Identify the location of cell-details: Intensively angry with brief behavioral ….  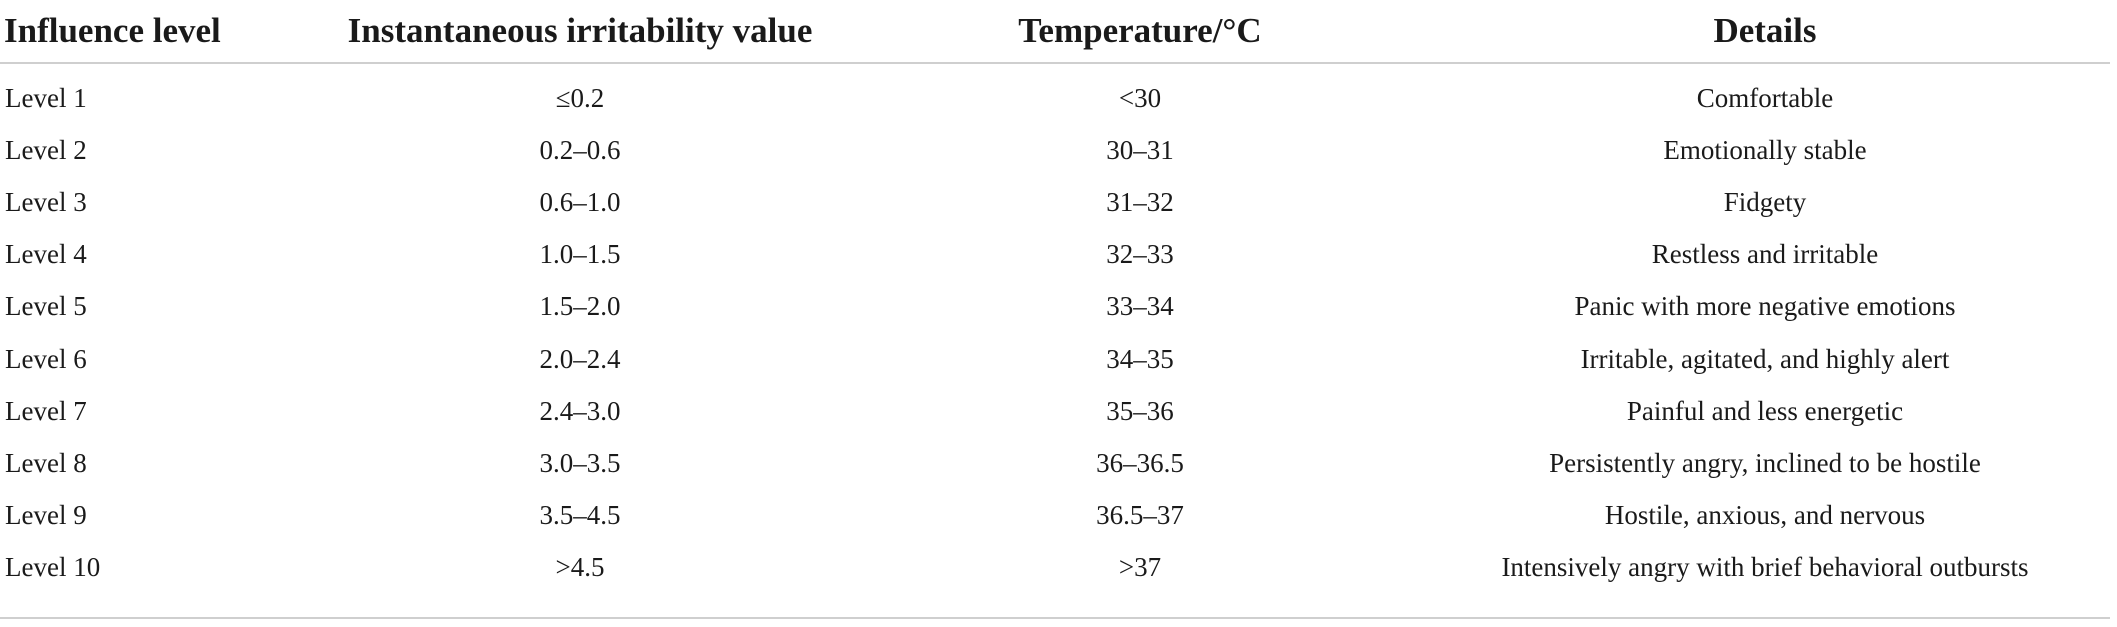
(1765, 567).